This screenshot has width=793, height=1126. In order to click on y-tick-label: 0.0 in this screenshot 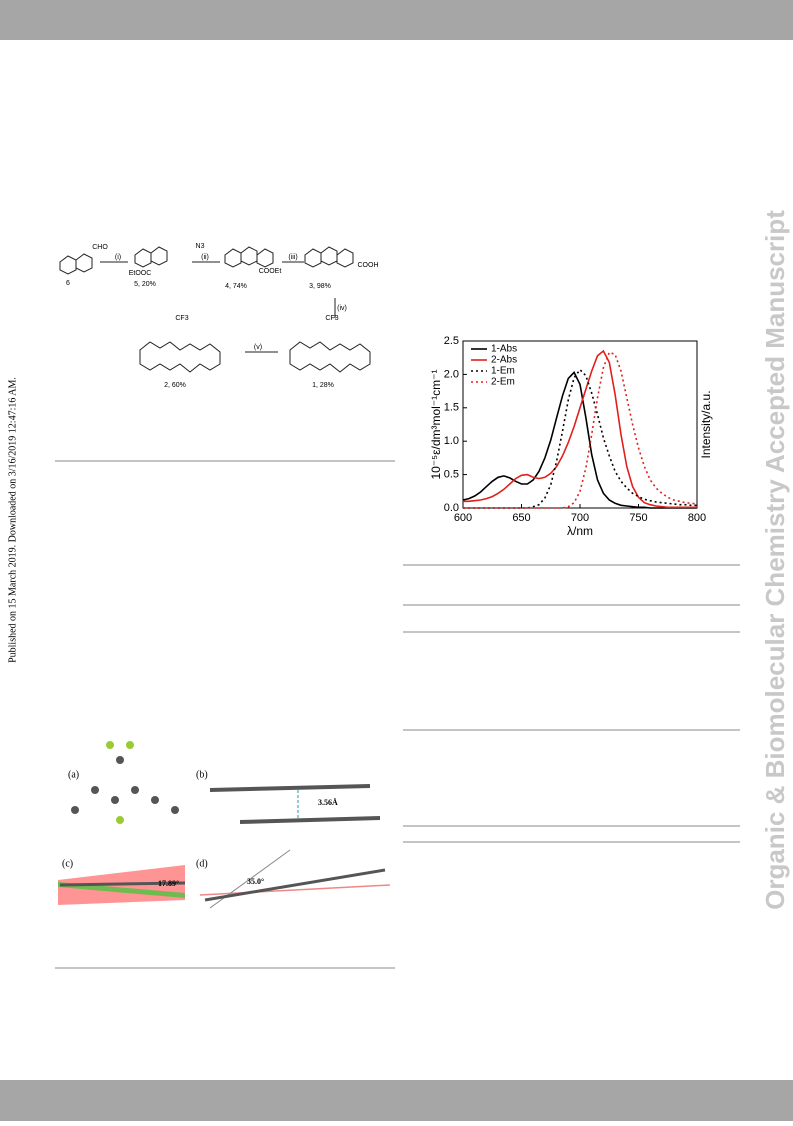, I will do `click(451, 508)`.